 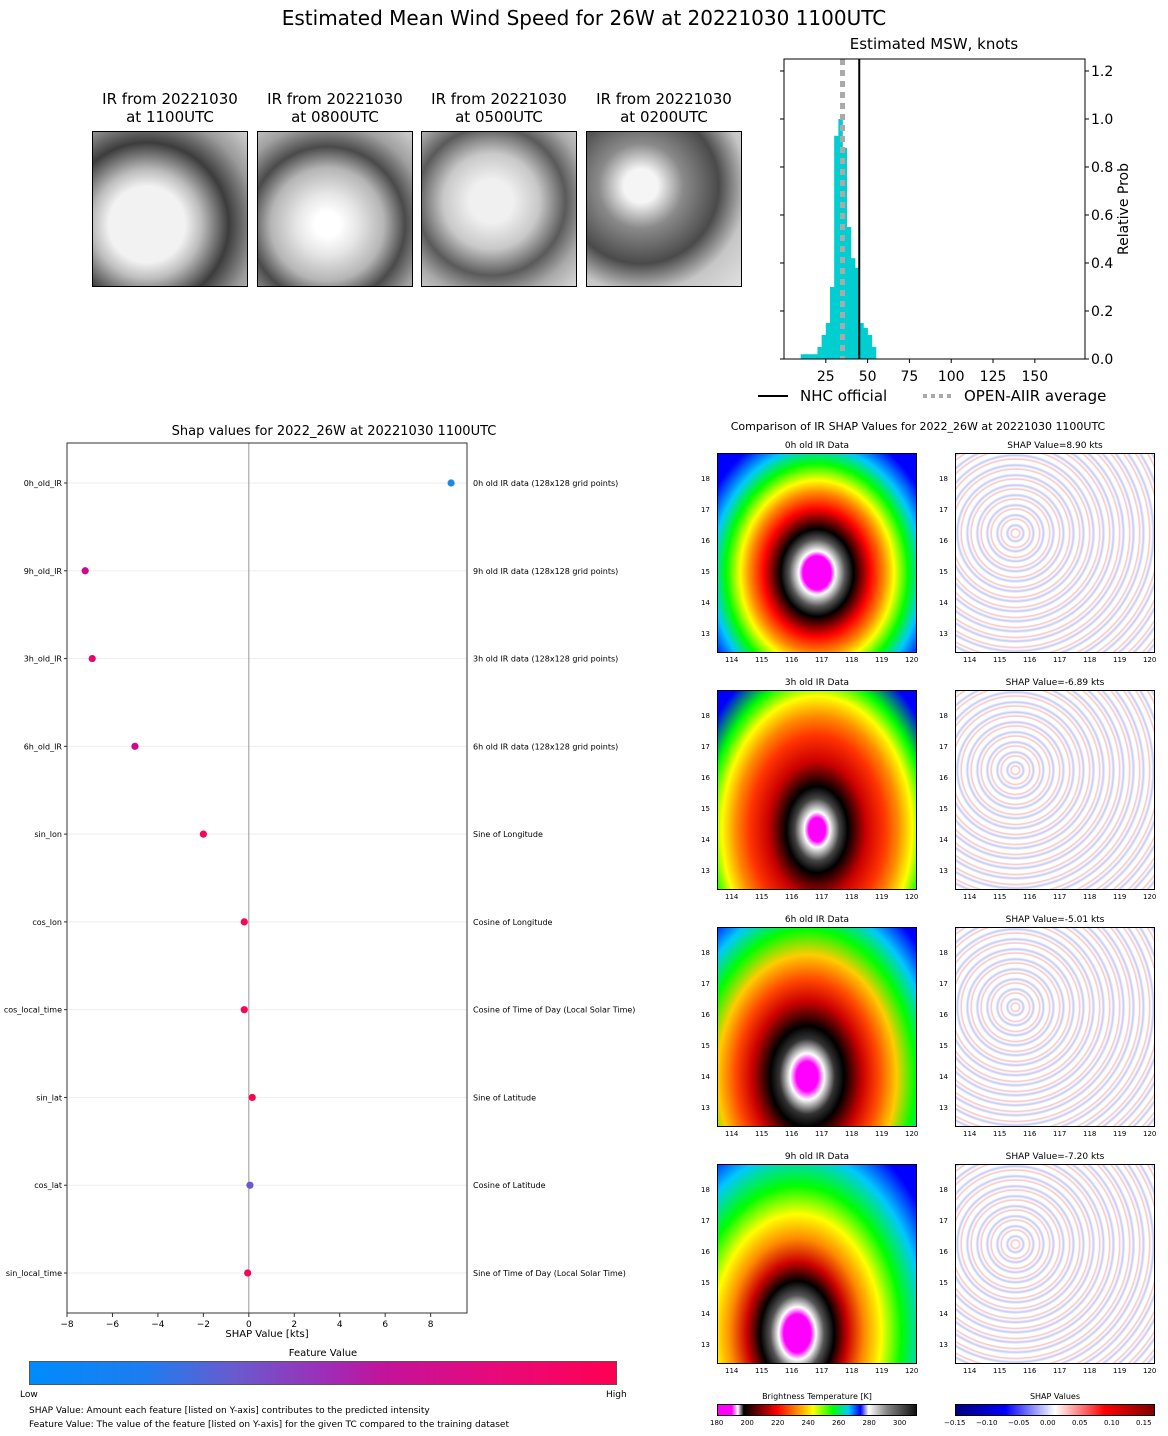 I want to click on shap-colorbar-title: SHAP Values, so click(x=1055, y=1396).